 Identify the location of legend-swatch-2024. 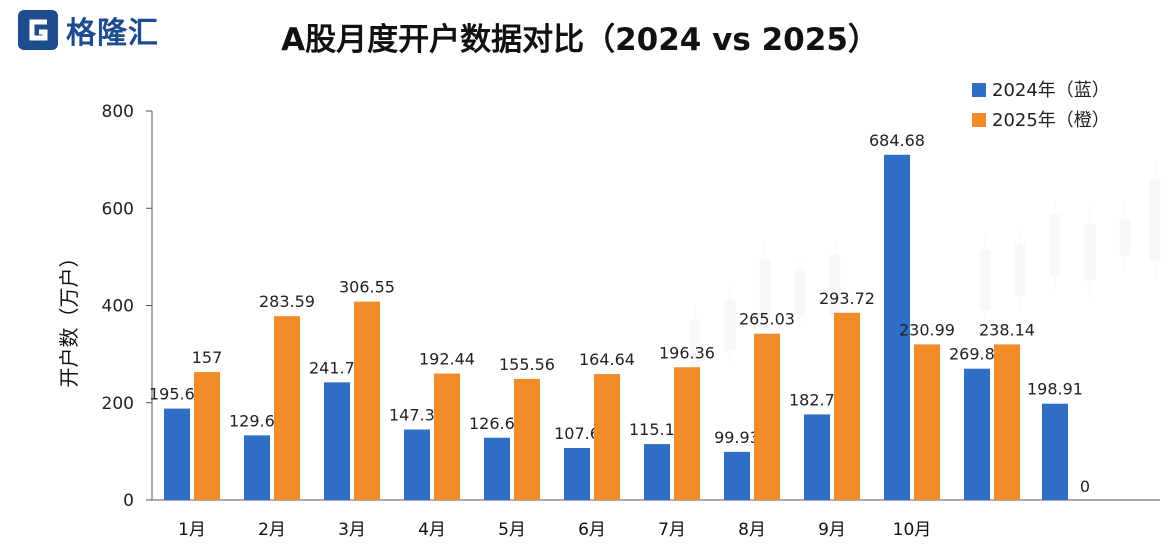
(979, 90).